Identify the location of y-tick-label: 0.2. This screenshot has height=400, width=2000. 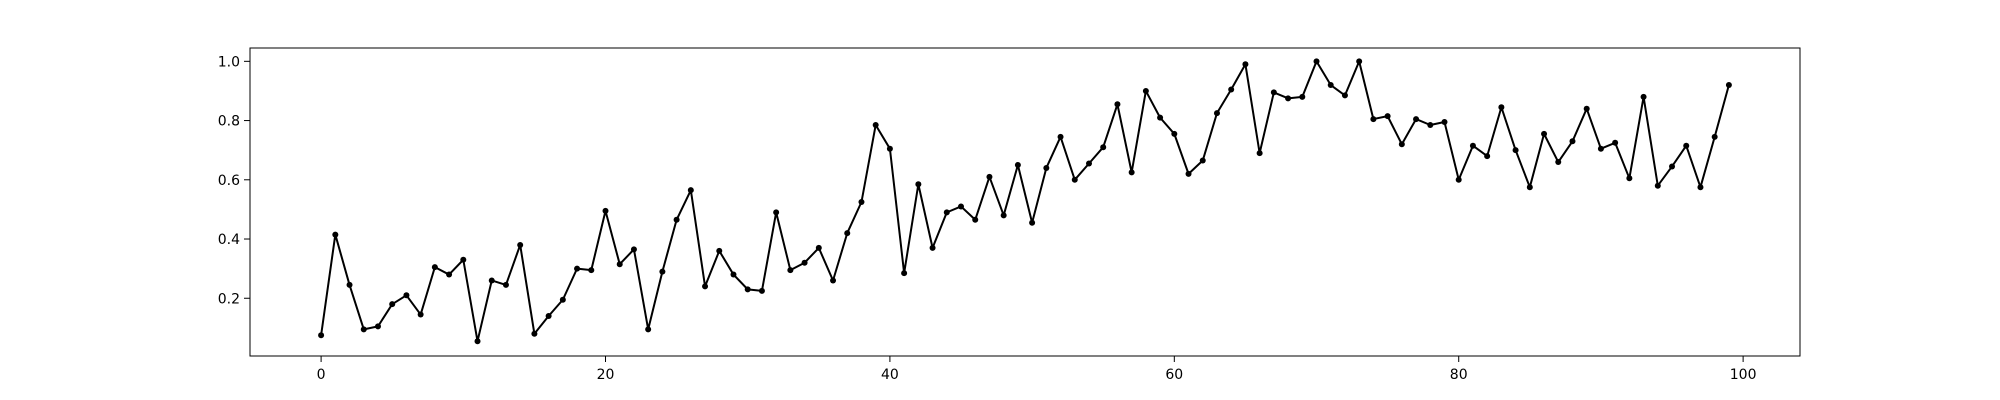
(229, 299).